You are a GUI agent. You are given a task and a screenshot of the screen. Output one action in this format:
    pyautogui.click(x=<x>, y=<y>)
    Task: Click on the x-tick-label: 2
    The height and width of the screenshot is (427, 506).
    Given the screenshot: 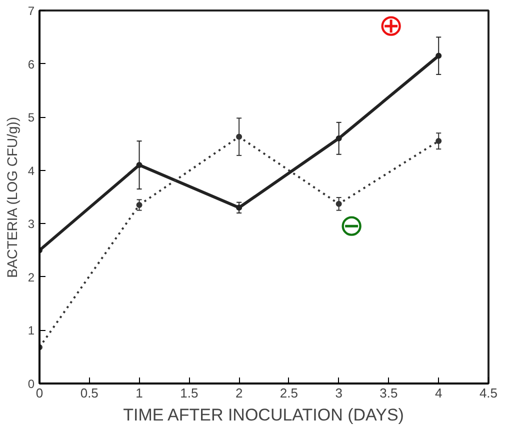 What is the action you would take?
    pyautogui.click(x=239, y=393)
    